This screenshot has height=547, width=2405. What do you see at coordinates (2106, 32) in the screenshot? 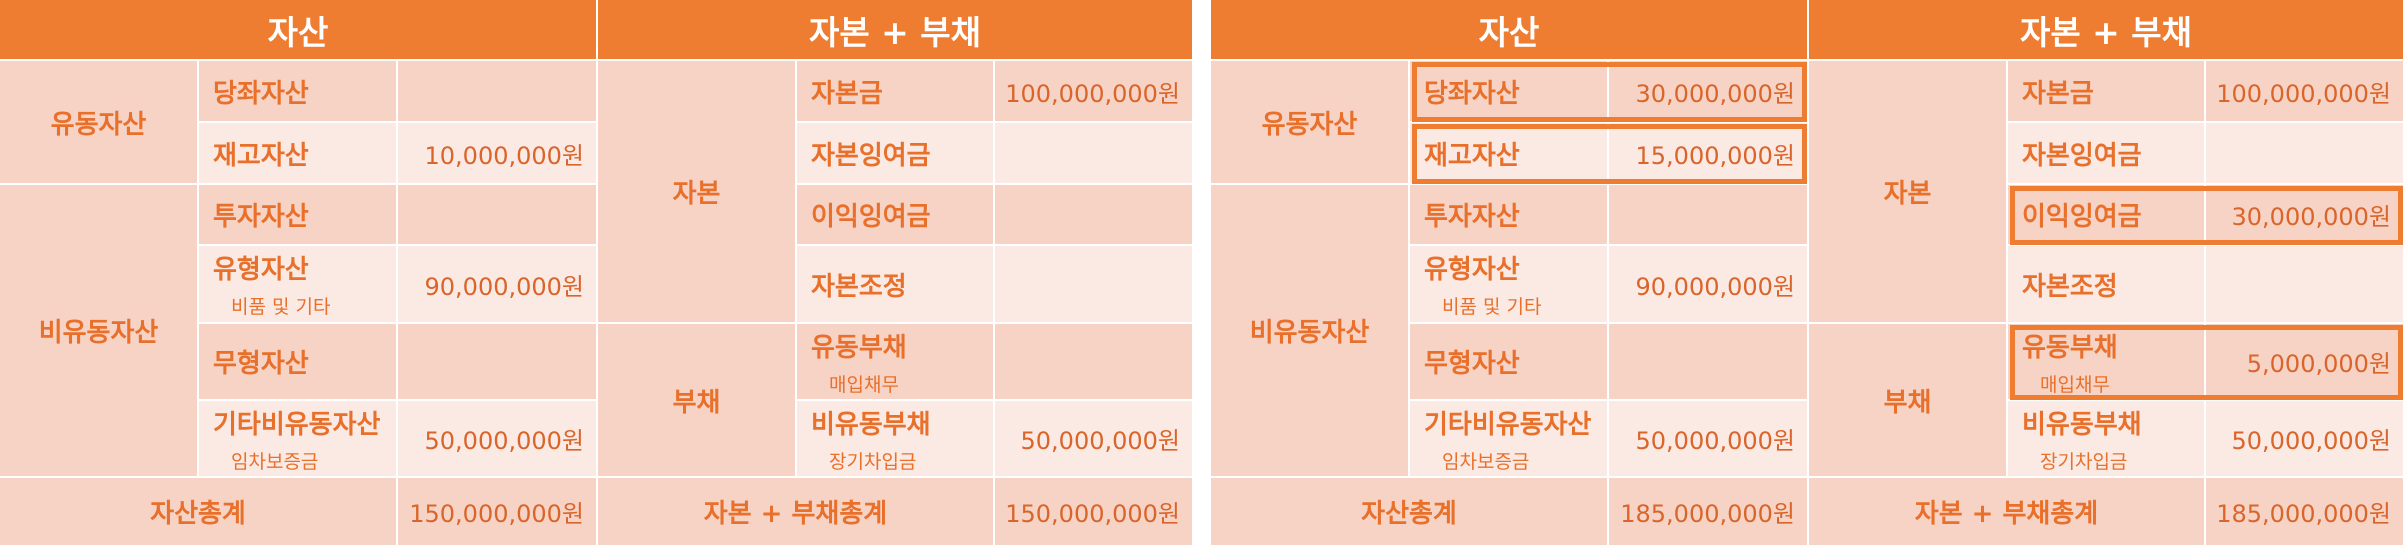
I see `liabilities-equity-header-text: 자본 + 부채` at bounding box center [2106, 32].